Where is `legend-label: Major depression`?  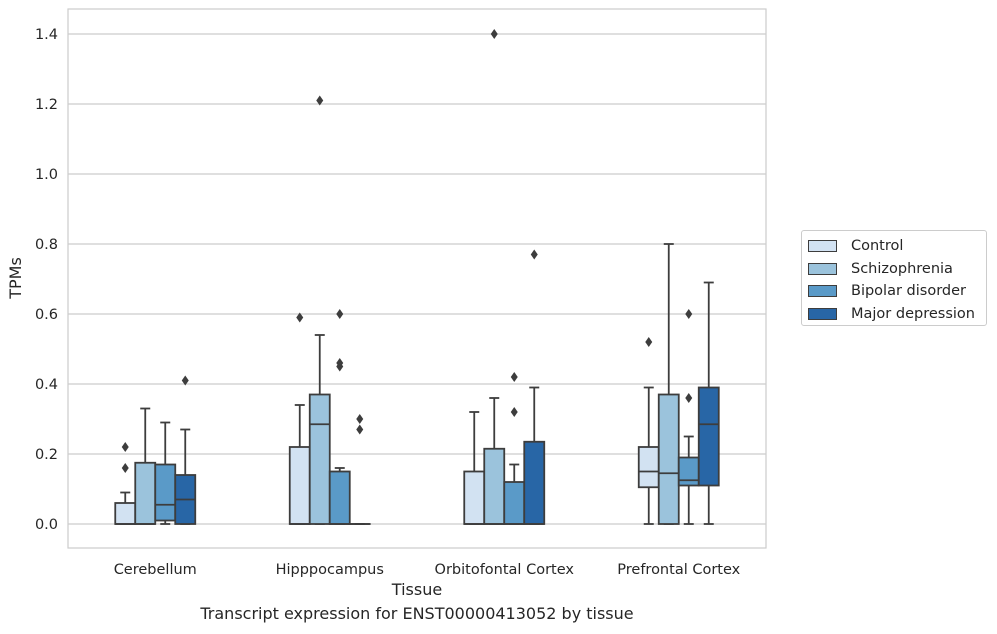
legend-label: Major depression is located at coordinates (913, 314).